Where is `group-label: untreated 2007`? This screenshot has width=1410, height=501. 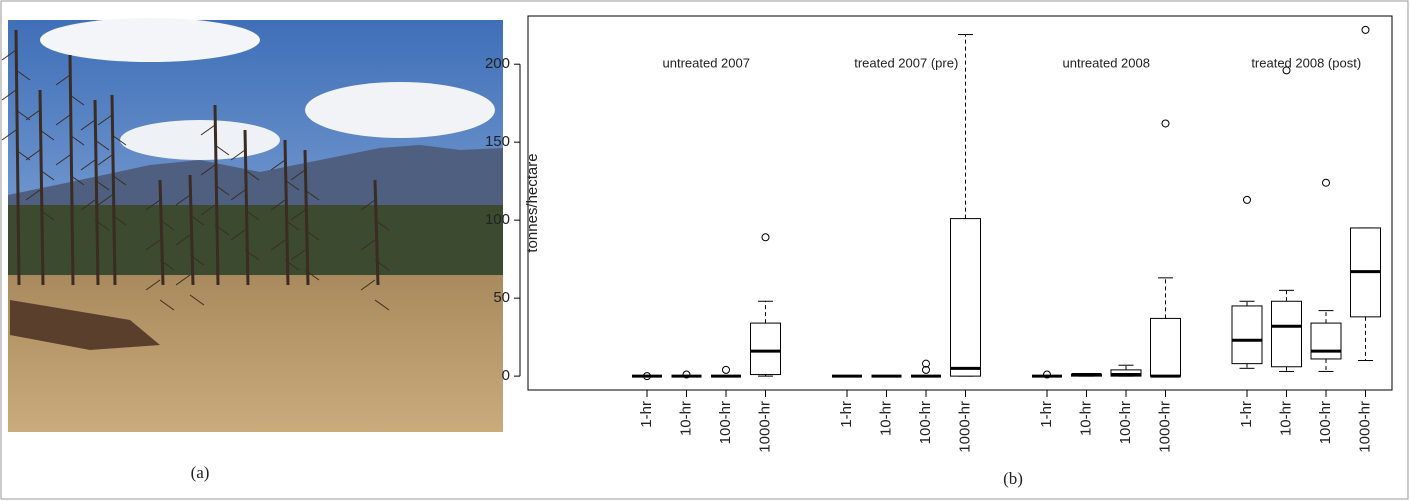
group-label: untreated 2007 is located at coordinates (706, 63).